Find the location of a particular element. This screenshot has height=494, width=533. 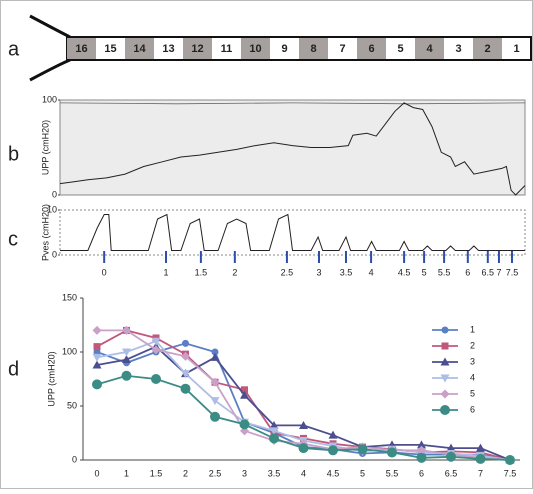

y-tick-label: 50 is located at coordinates (72, 405).